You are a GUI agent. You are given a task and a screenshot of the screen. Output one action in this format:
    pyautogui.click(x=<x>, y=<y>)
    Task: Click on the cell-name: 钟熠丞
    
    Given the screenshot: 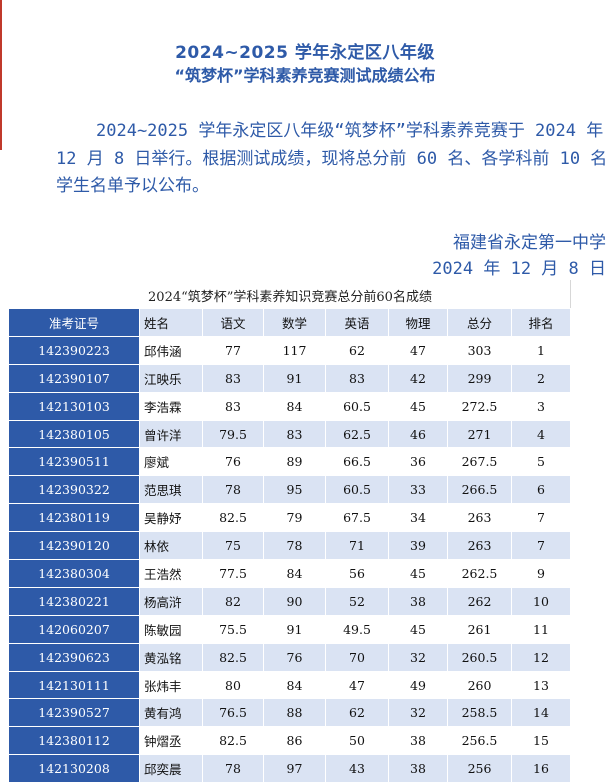 What is the action you would take?
    pyautogui.click(x=171, y=741)
    